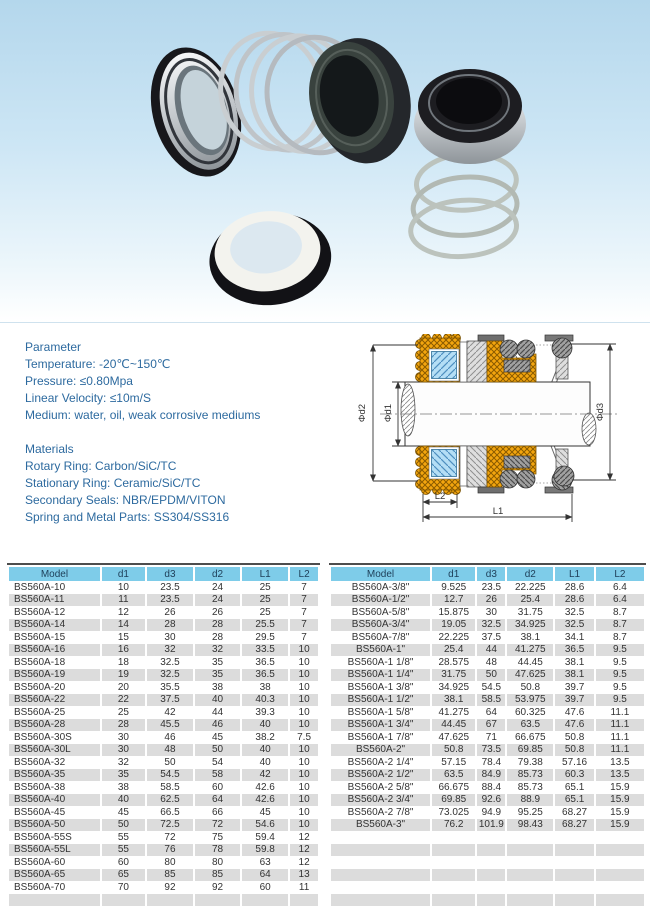 Image resolution: width=650 pixels, height=906 pixels. I want to click on value-cell: 34.1, so click(574, 637).